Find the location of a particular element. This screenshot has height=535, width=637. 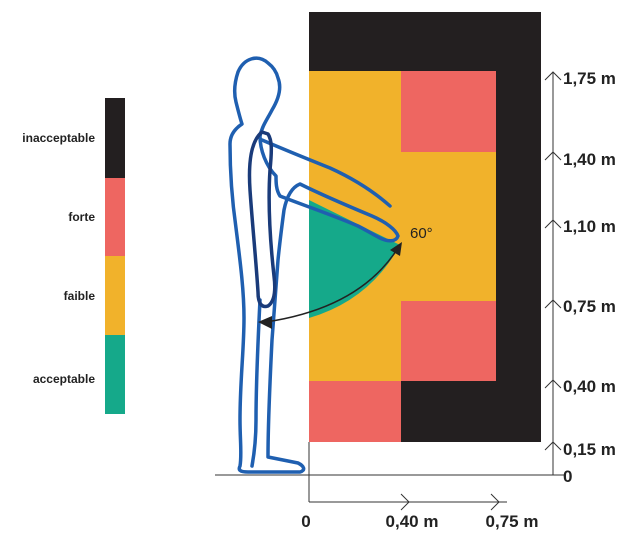

zone-acceptable-sector is located at coordinates (354, 259).